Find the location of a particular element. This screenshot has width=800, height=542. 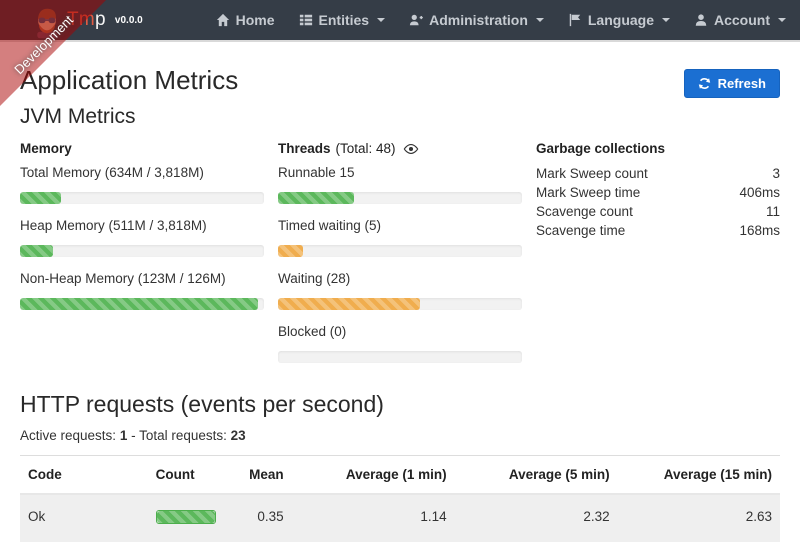

gc-row-marksweep-time: Mark Sweep time 406ms is located at coordinates (658, 192).